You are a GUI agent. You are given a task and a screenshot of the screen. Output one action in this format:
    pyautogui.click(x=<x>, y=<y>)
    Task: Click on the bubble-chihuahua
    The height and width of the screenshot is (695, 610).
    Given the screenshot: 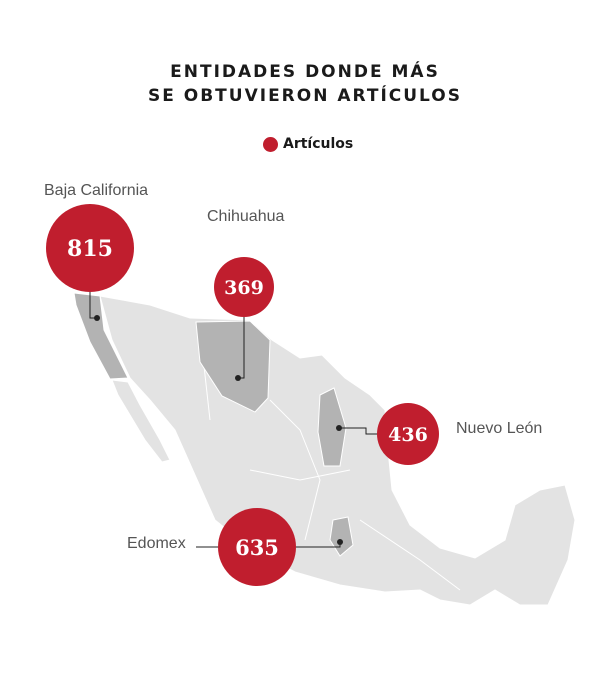 What is the action you would take?
    pyautogui.click(x=244, y=287)
    